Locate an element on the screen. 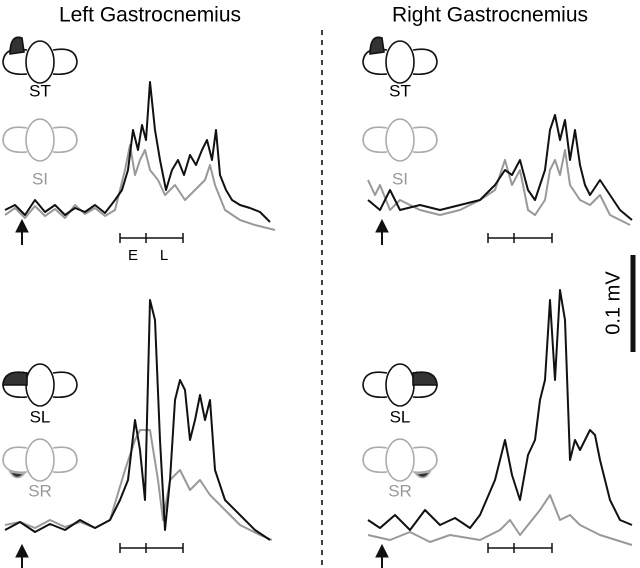 The image size is (640, 568). epoch-label: L is located at coordinates (164, 255).